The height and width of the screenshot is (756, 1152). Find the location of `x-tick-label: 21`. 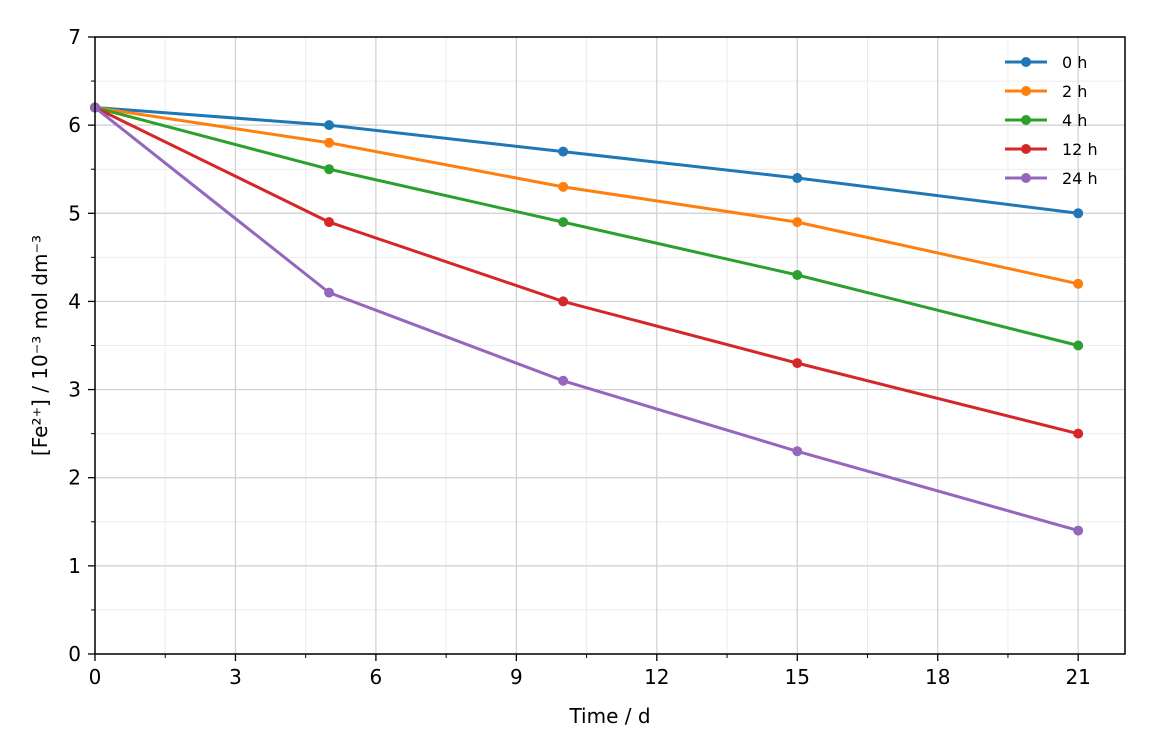

x-tick-label: 21 is located at coordinates (1077, 677).